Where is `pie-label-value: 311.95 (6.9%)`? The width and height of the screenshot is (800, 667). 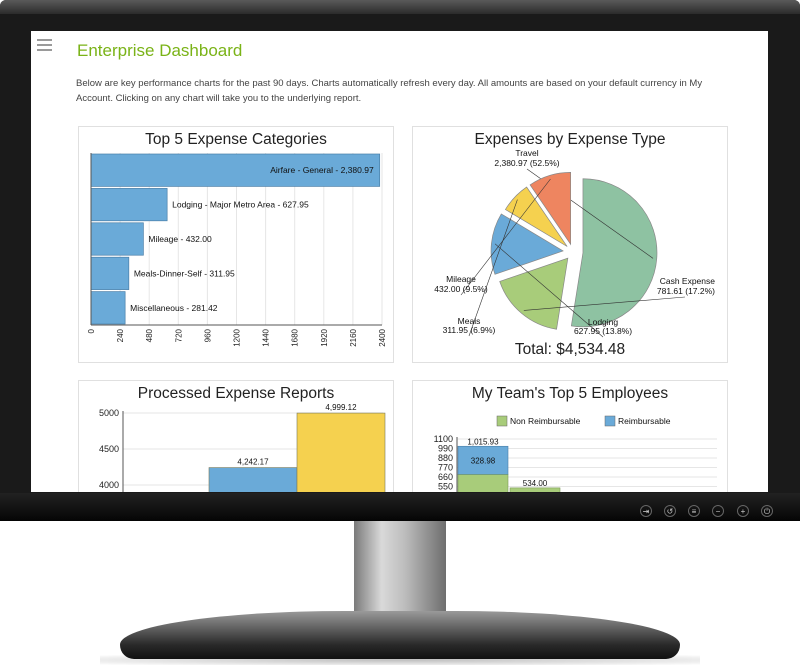 pie-label-value: 311.95 (6.9%) is located at coordinates (469, 330).